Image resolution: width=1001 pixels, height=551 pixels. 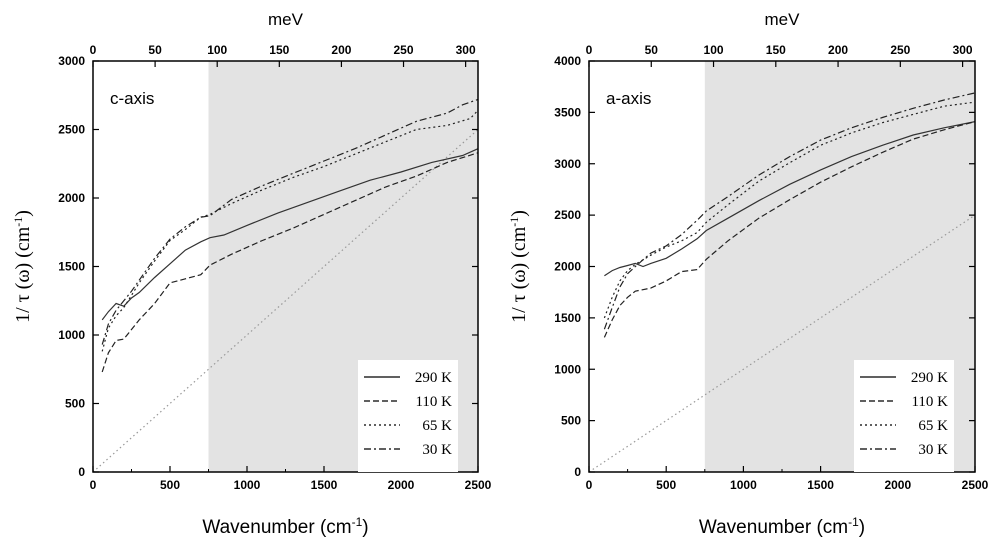 I want to click on series-line-65-k, so click(x=789, y=210).